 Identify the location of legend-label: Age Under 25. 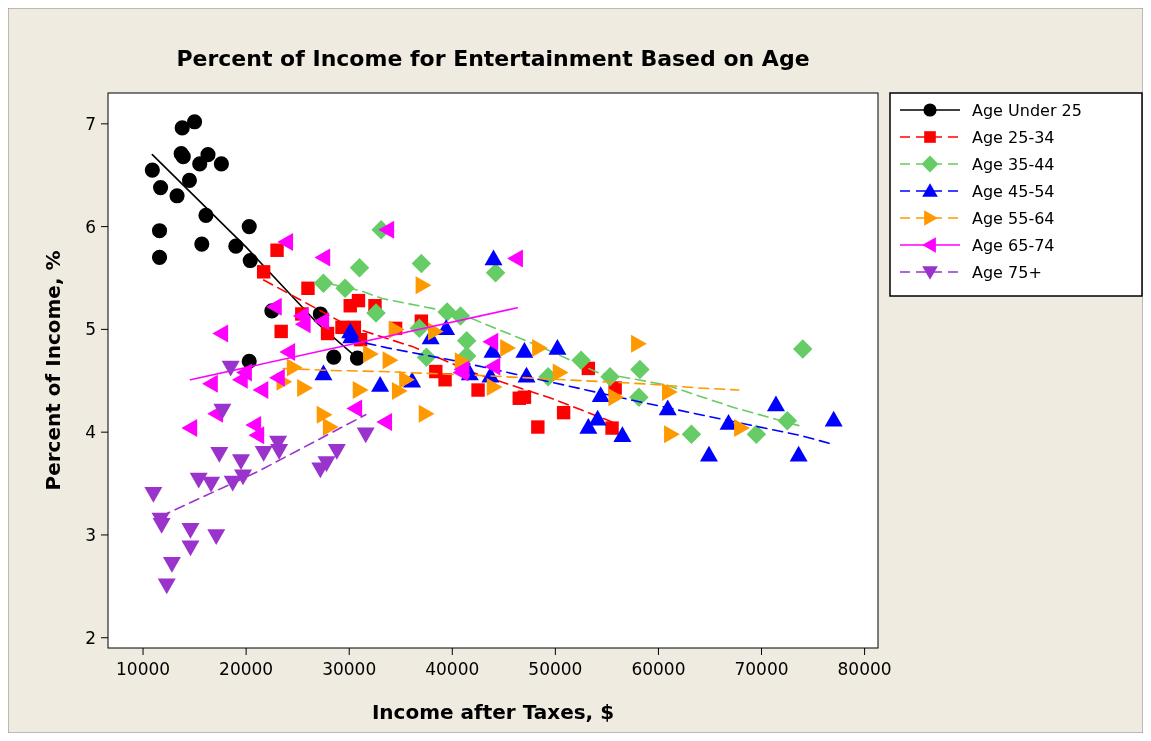
(1027, 110).